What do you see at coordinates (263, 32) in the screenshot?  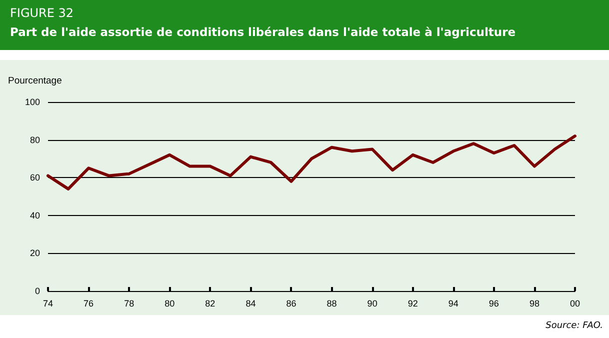 I see `chart-subtitle: Part de l'aide assortie de conditions libérales dans l'aide totale à l'agriculture` at bounding box center [263, 32].